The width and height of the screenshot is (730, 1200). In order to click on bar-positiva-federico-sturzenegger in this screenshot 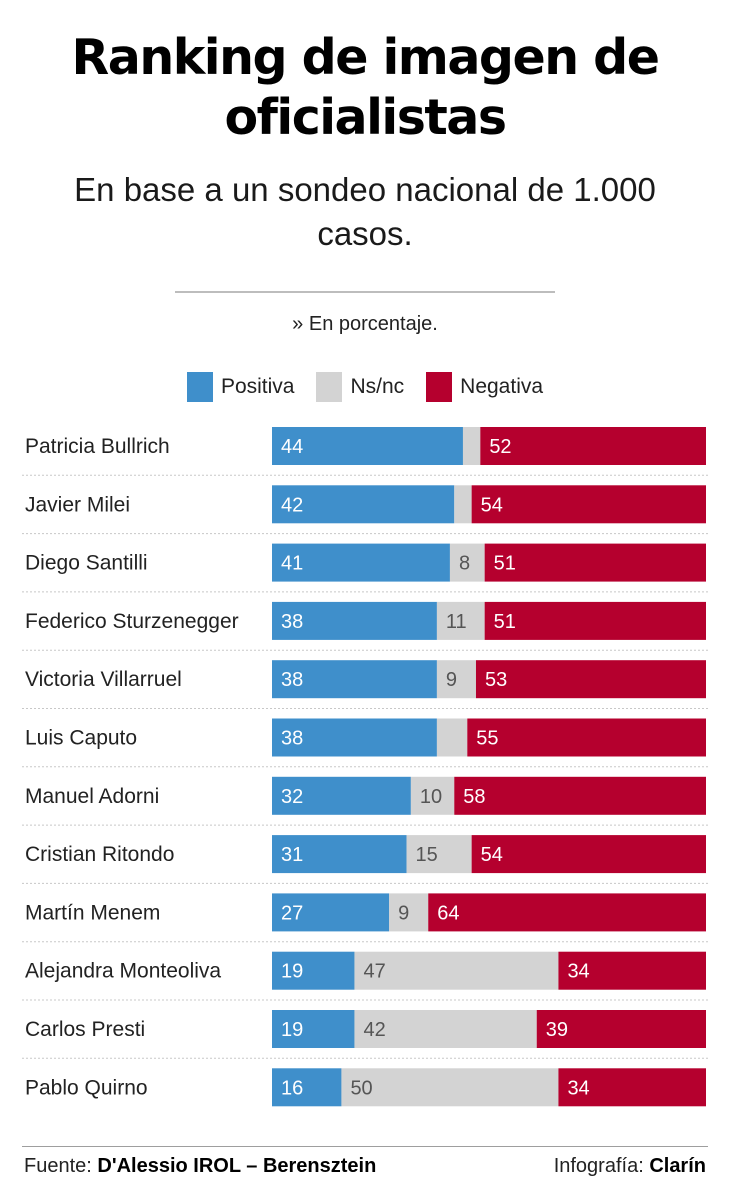, I will do `click(354, 620)`.